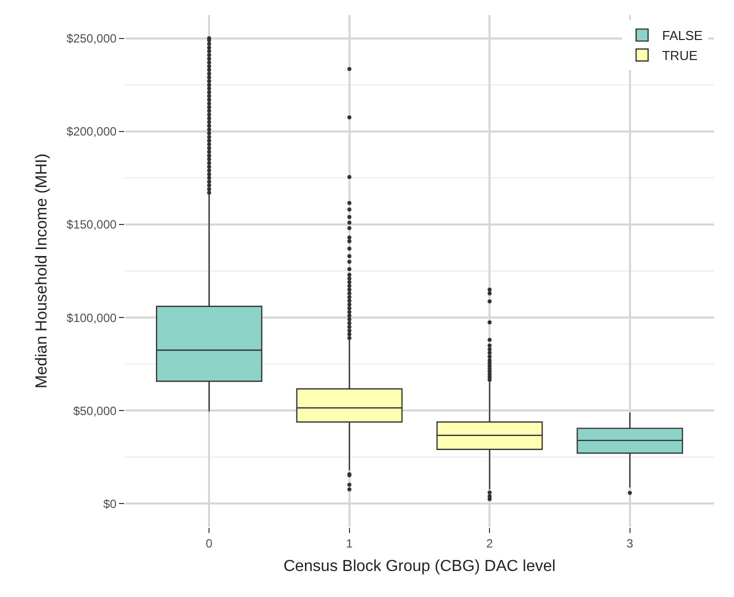  Describe the element at coordinates (209, 543) in the screenshot. I see `x-tick-label: 0` at that location.